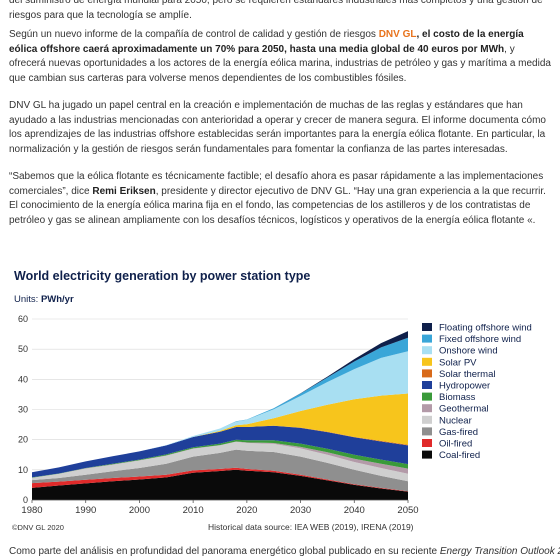 This screenshot has width=560, height=560. What do you see at coordinates (23, 410) in the screenshot?
I see `y-tick-label: 30` at bounding box center [23, 410].